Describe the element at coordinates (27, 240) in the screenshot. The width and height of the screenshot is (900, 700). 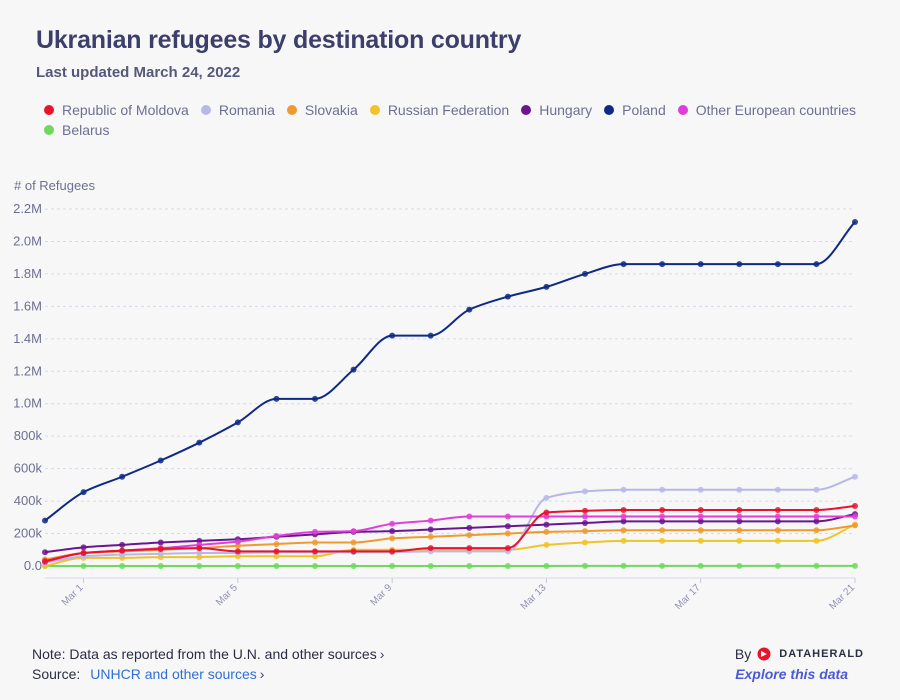
I see `y-tick-label: 2.0M` at that location.